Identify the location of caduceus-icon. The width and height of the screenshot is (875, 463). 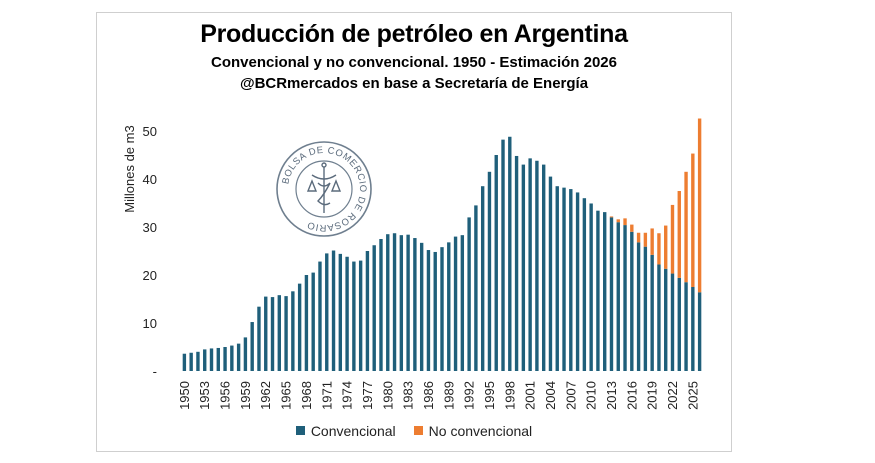
(324, 187).